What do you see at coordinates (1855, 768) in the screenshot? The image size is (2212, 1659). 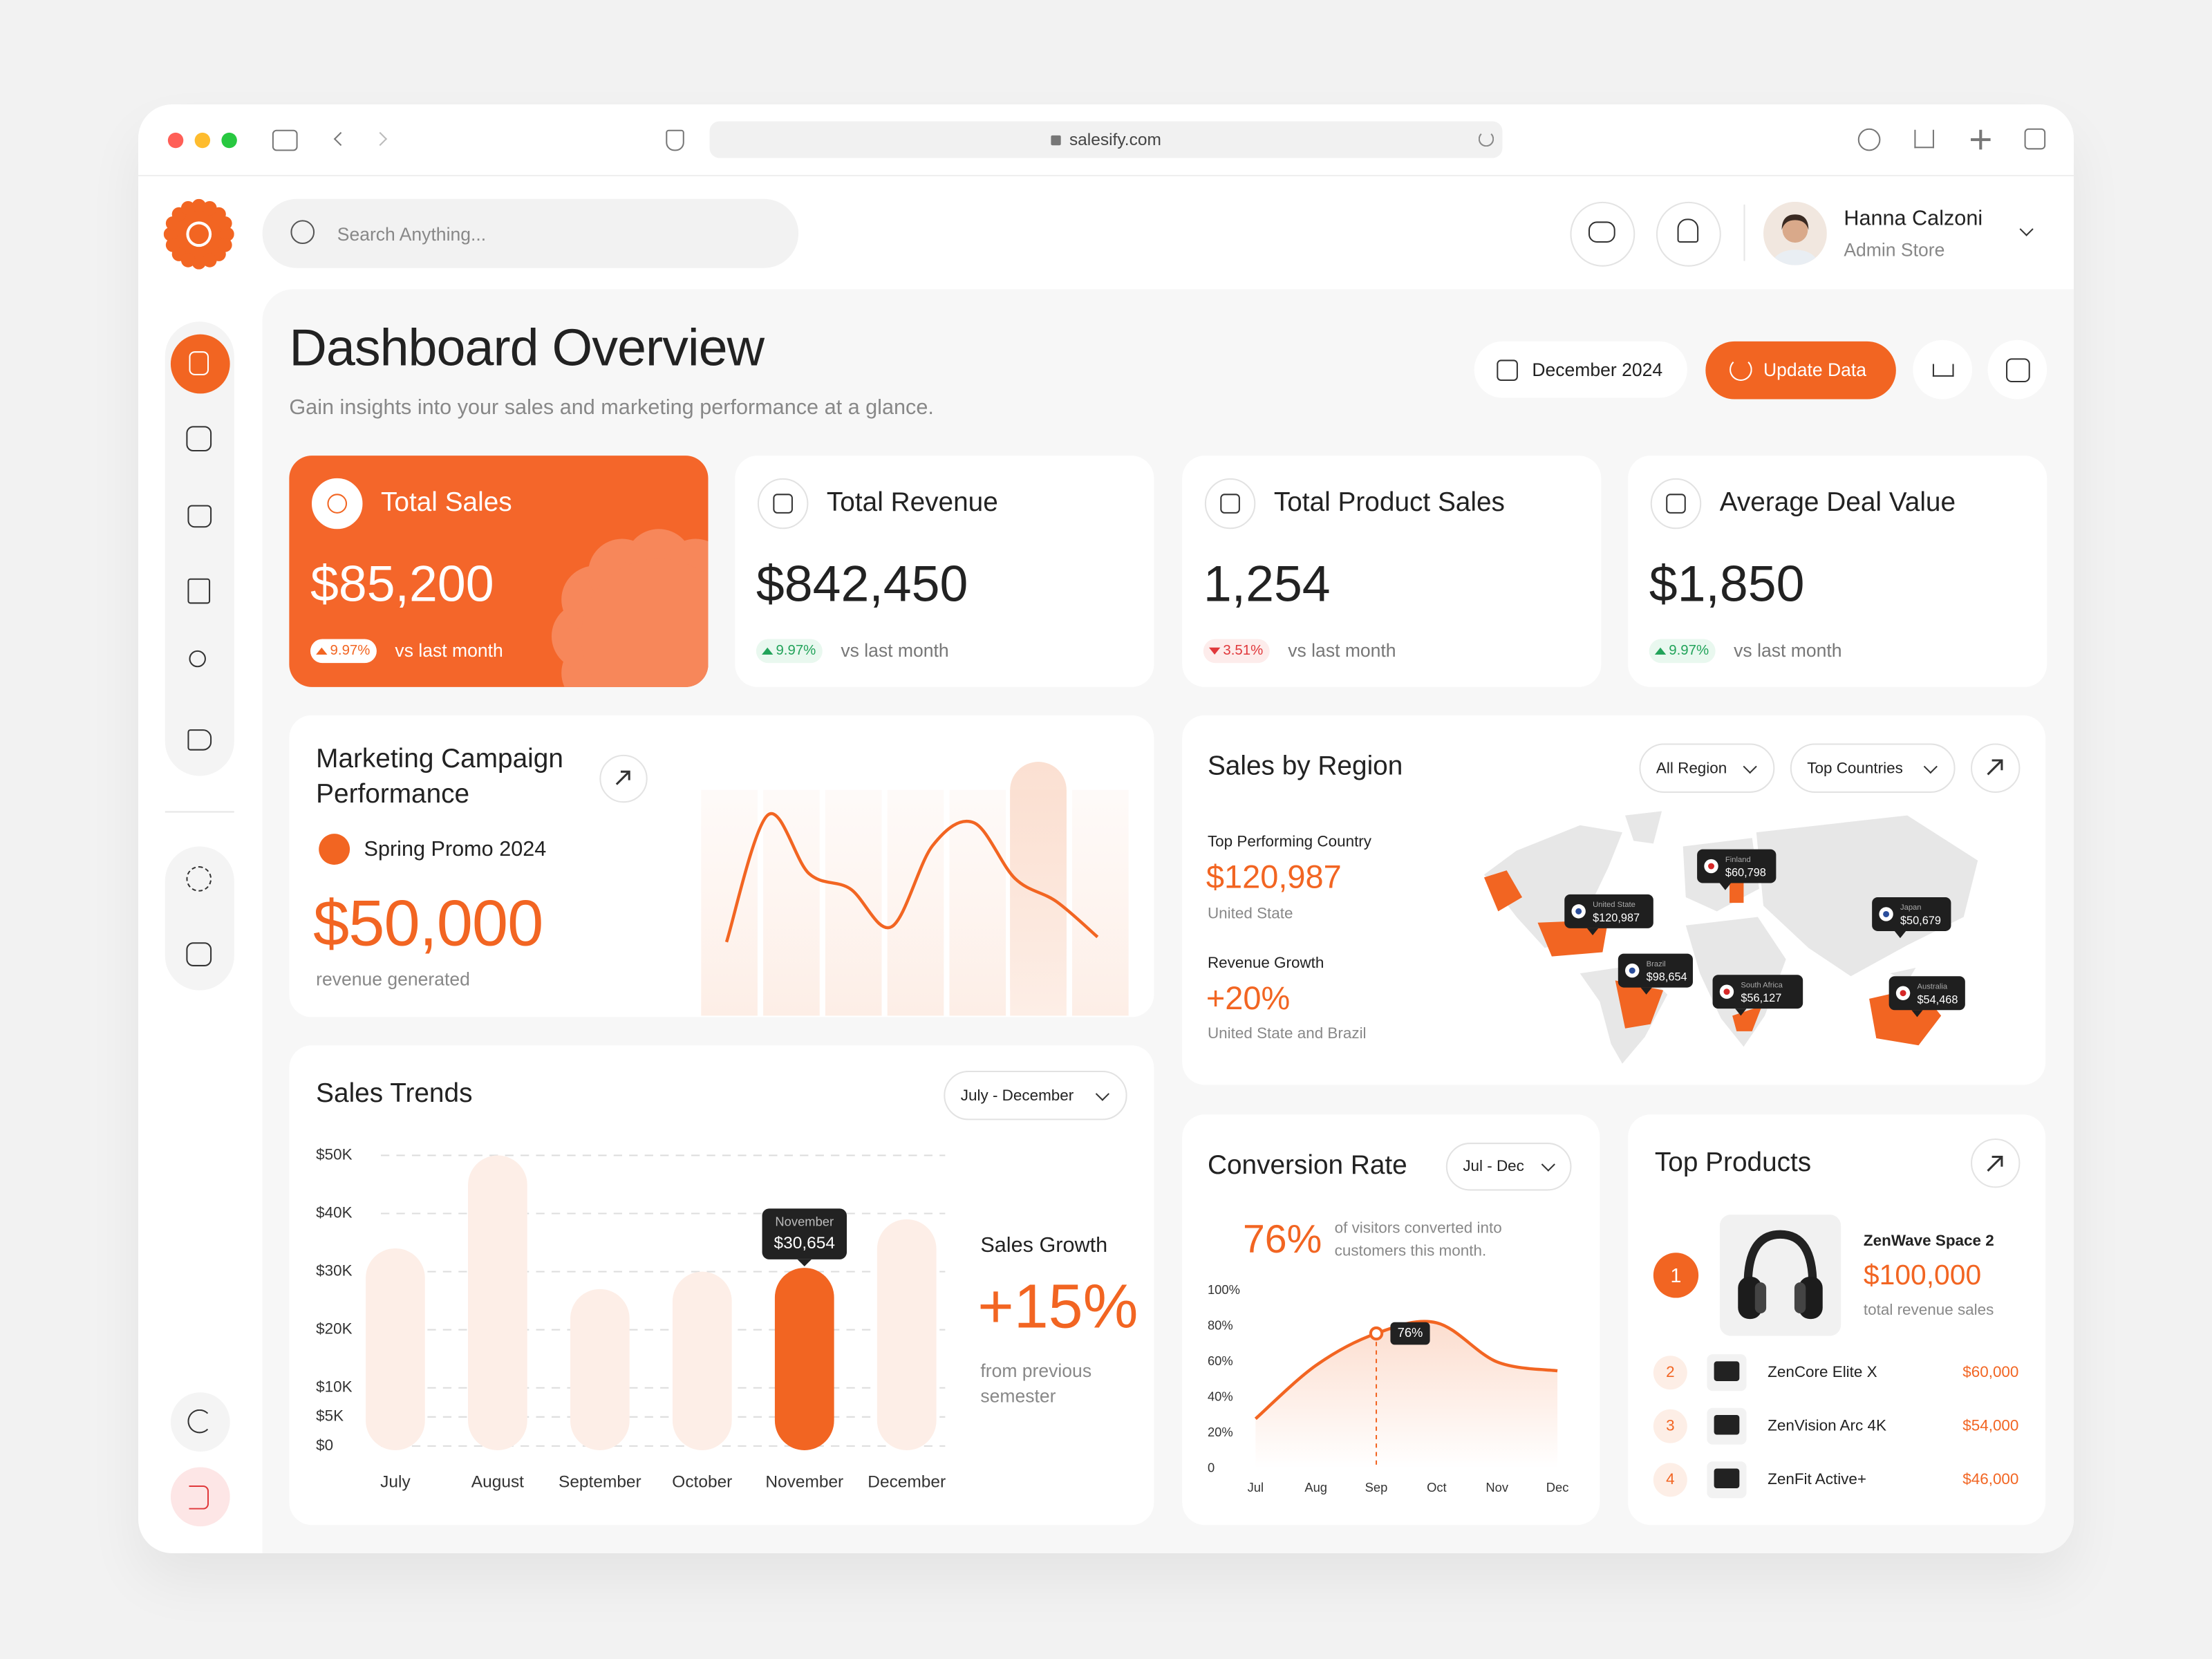 I see `filter-label: Top Countries` at bounding box center [1855, 768].